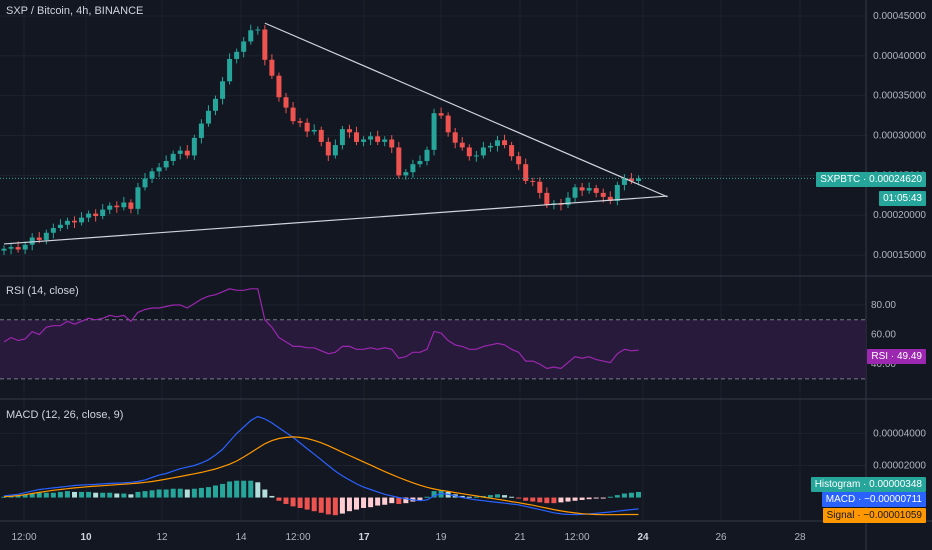 The height and width of the screenshot is (550, 932). I want to click on time-axis-tick: 17, so click(364, 537).